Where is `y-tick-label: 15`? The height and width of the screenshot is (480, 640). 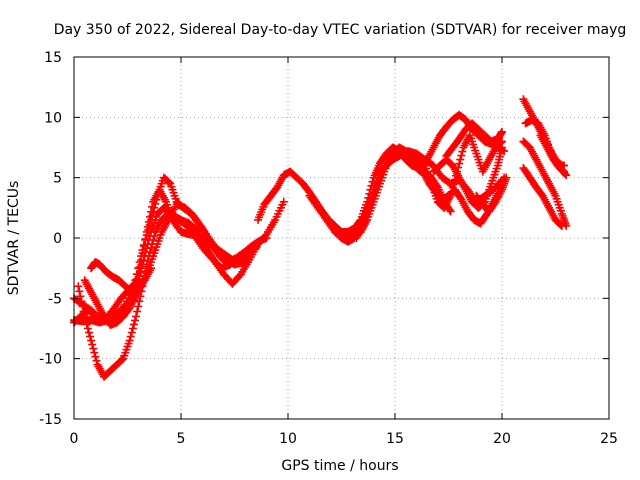 y-tick-label: 15 is located at coordinates (53, 58).